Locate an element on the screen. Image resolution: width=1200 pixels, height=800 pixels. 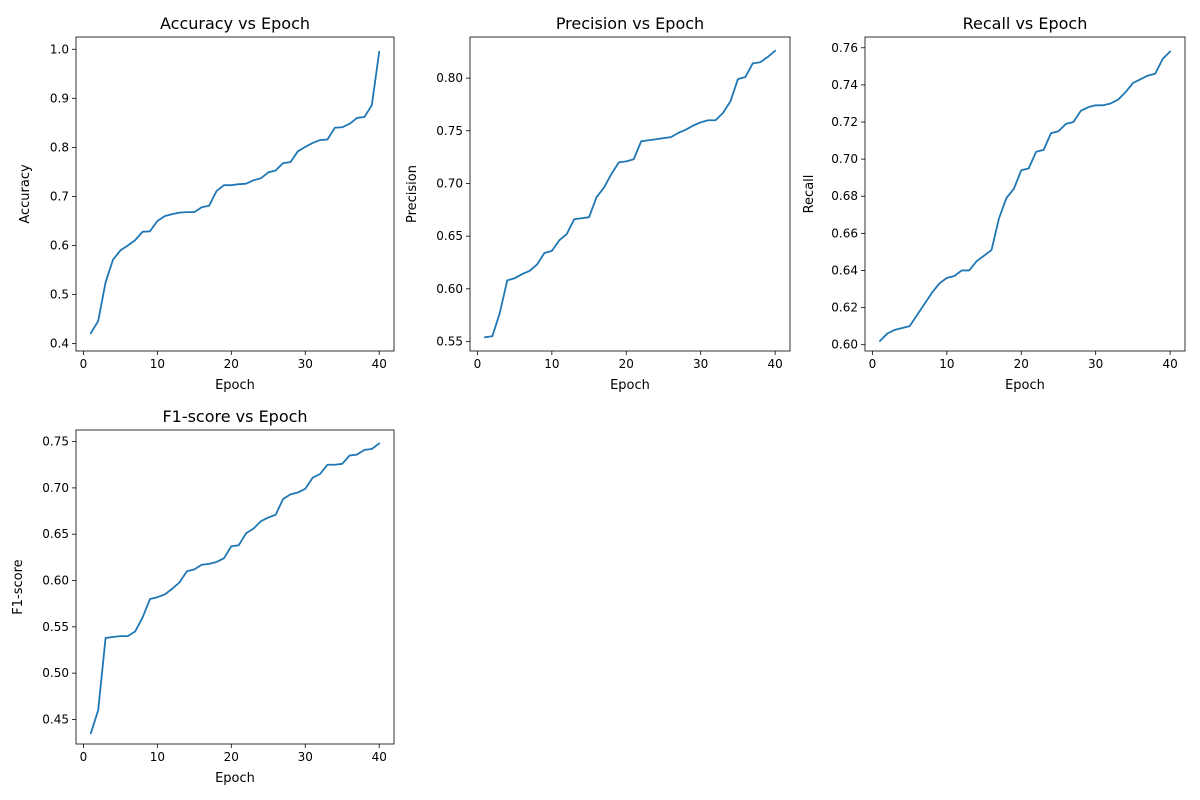
recall-y-tick-label: 0.64 is located at coordinates (844, 270).